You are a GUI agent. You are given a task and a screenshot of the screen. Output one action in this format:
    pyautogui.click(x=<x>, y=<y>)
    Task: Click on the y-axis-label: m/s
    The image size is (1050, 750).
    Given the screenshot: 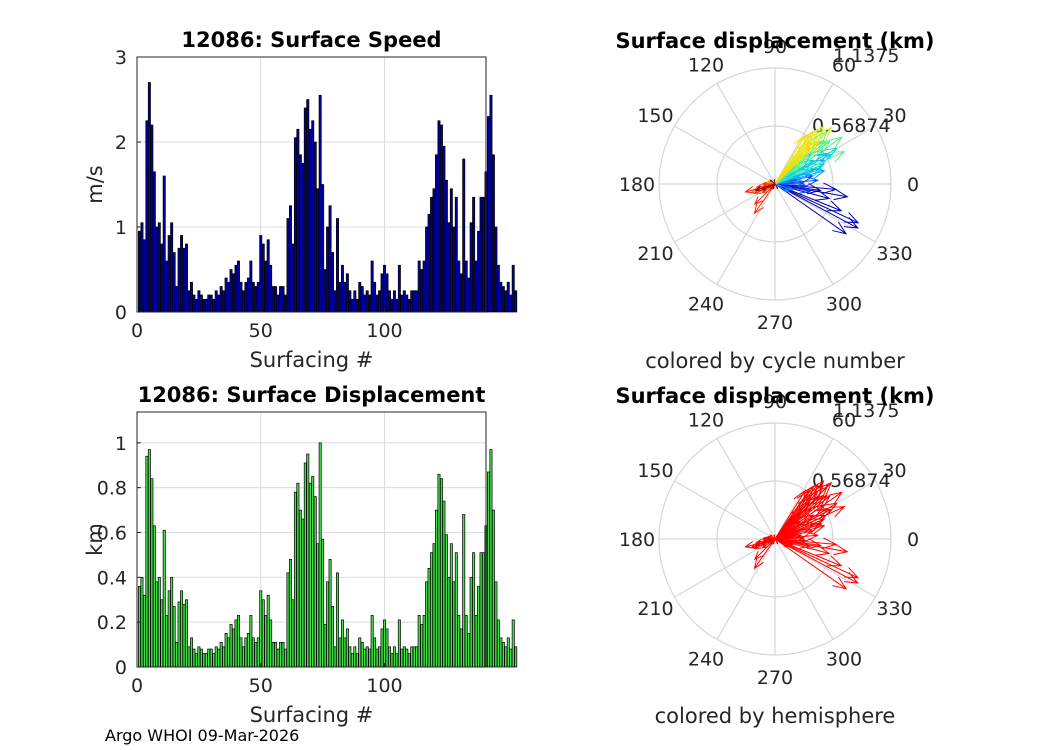 What is the action you would take?
    pyautogui.click(x=95, y=184)
    